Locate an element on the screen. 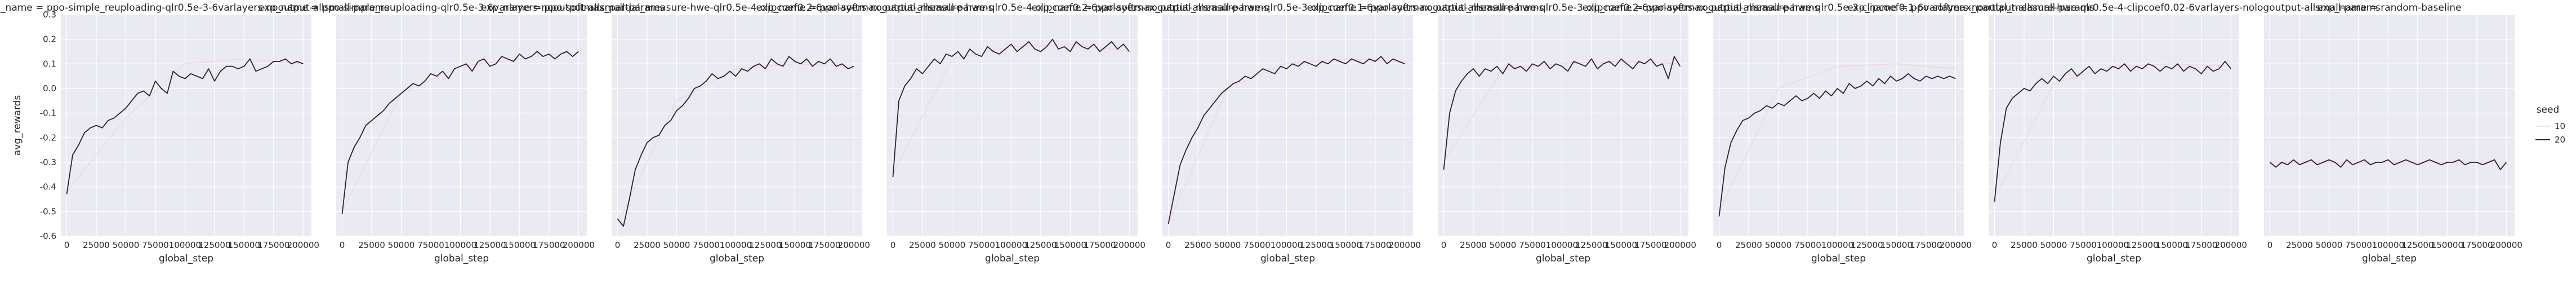 The image size is (2576, 284). y-tick-label: -0.2 is located at coordinates (48, 137).